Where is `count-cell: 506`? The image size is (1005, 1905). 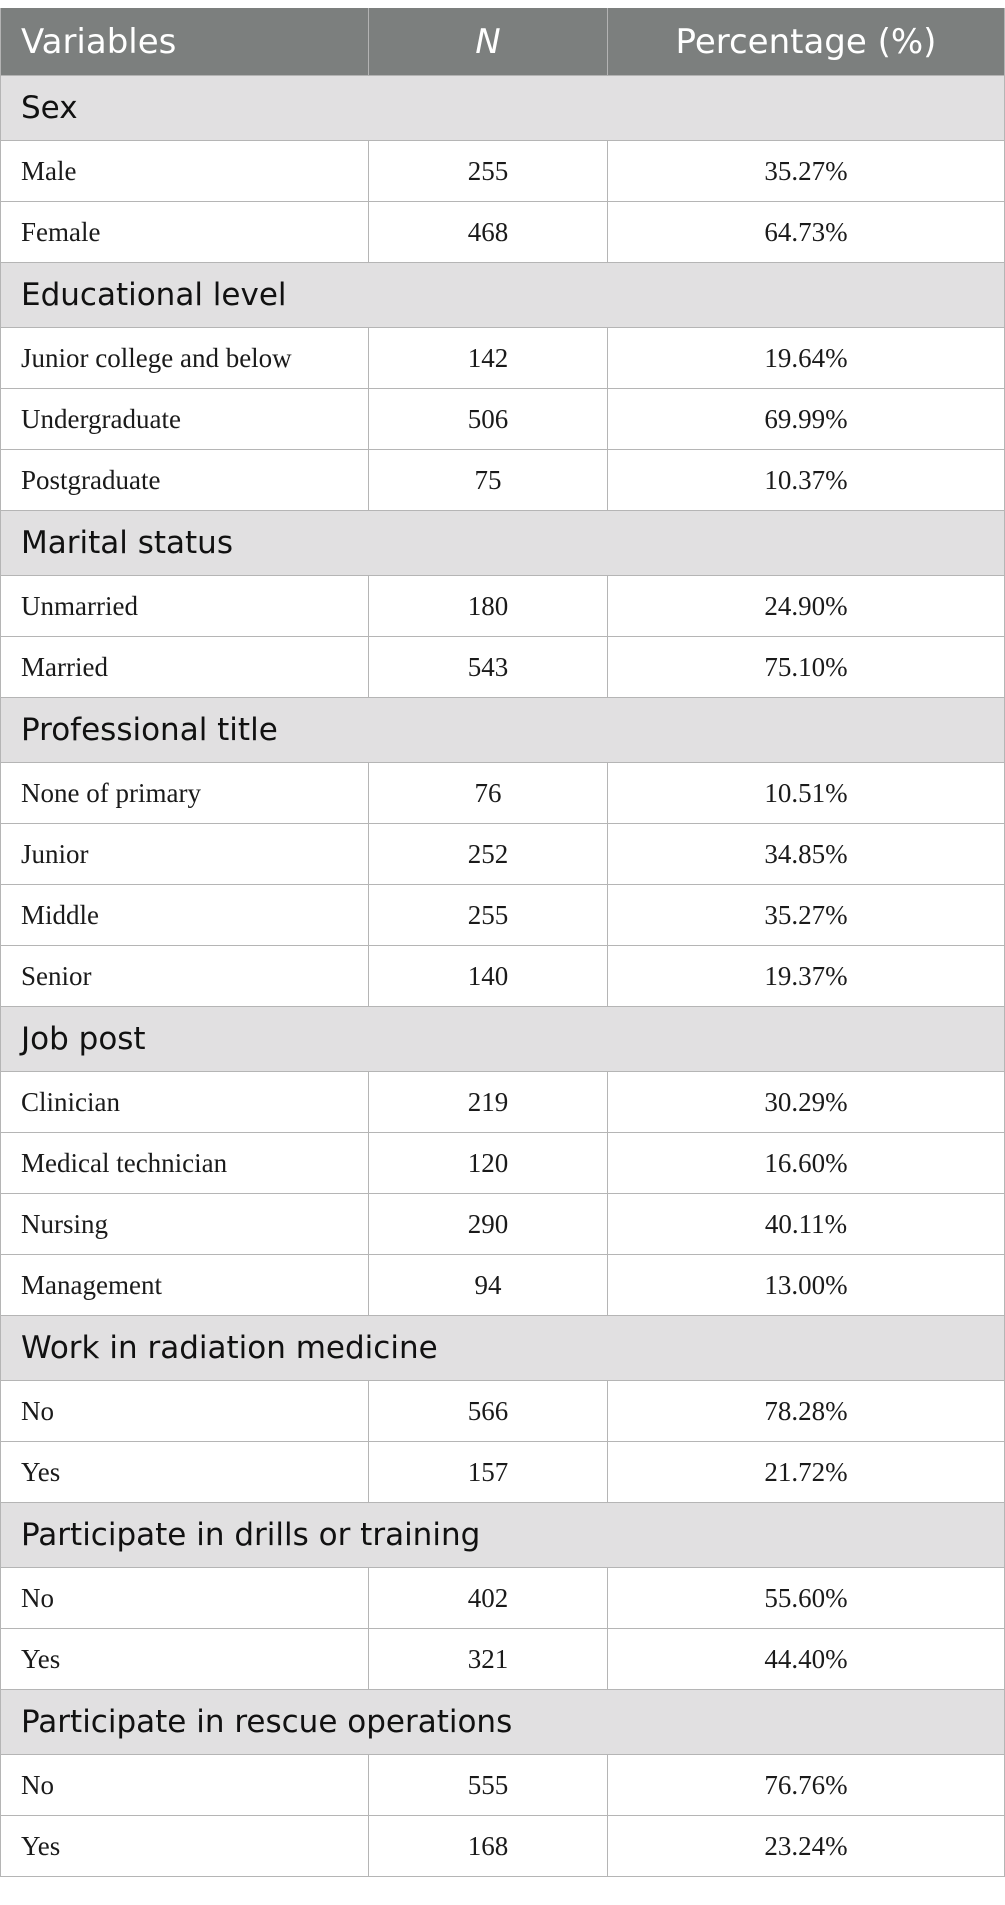
count-cell: 506 is located at coordinates (488, 419).